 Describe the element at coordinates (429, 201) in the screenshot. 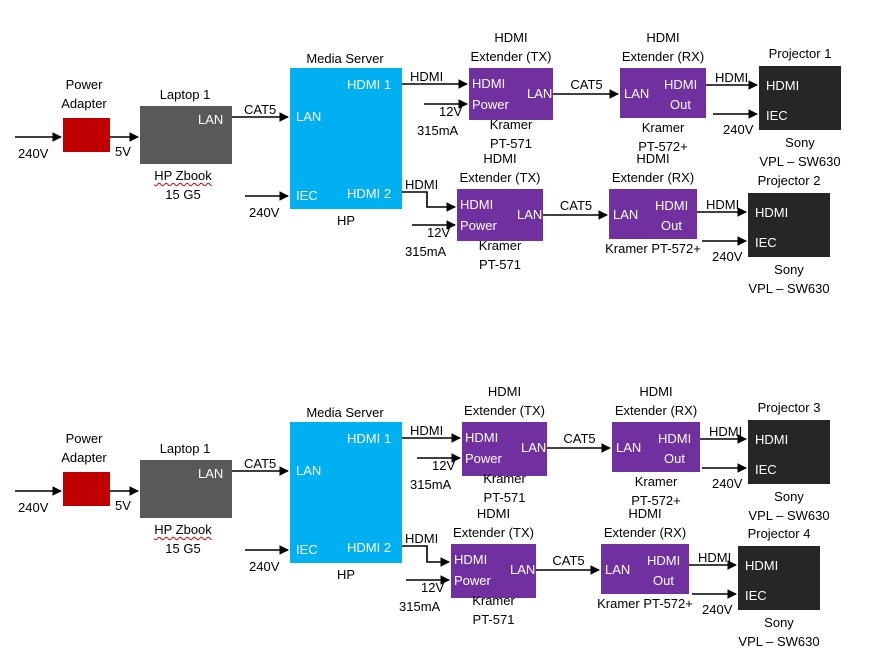

I see `server-to-tx-arrow` at that location.